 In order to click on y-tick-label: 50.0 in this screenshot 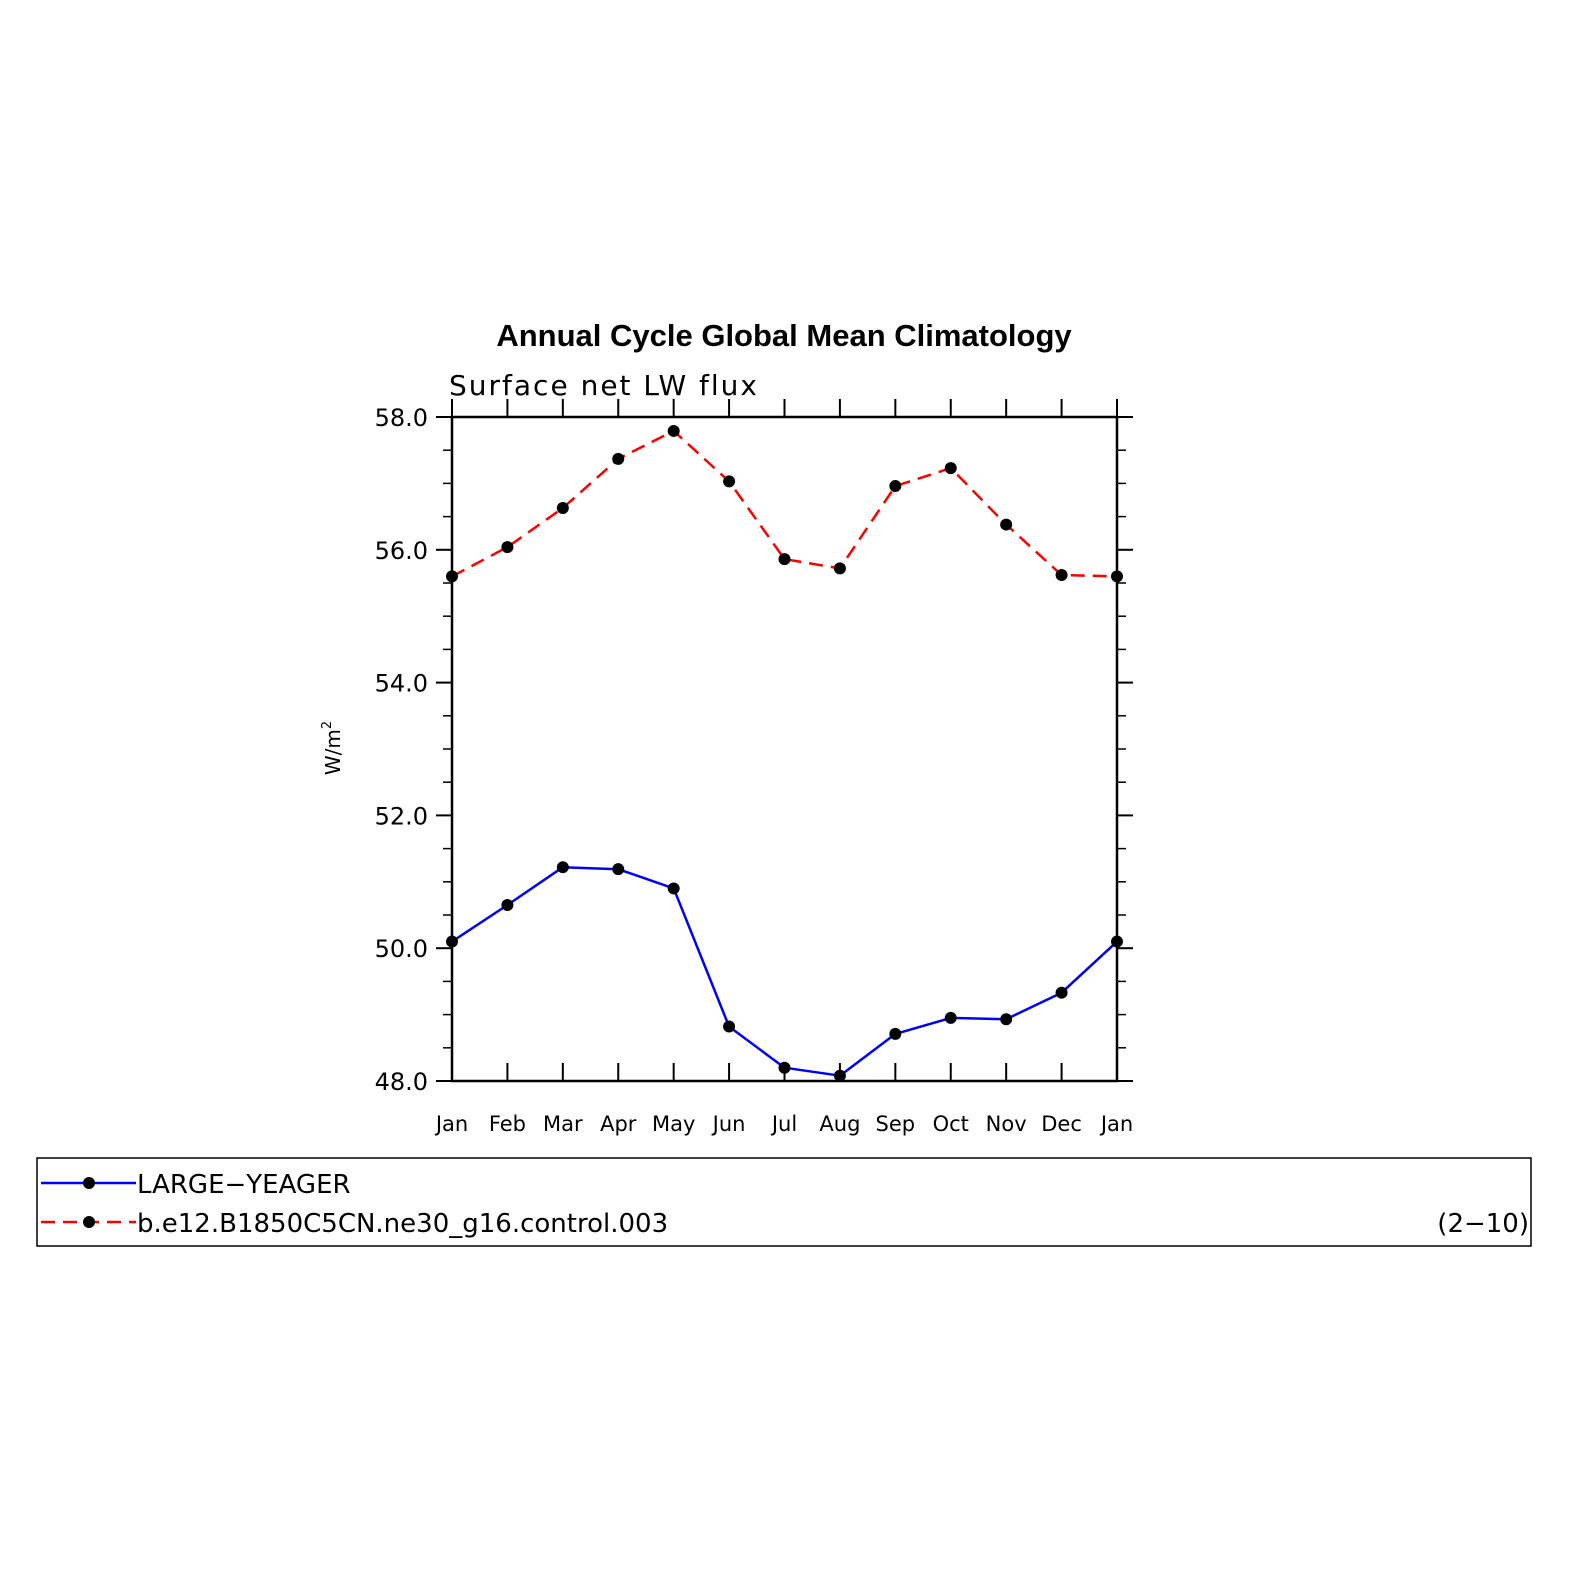, I will do `click(401, 949)`.